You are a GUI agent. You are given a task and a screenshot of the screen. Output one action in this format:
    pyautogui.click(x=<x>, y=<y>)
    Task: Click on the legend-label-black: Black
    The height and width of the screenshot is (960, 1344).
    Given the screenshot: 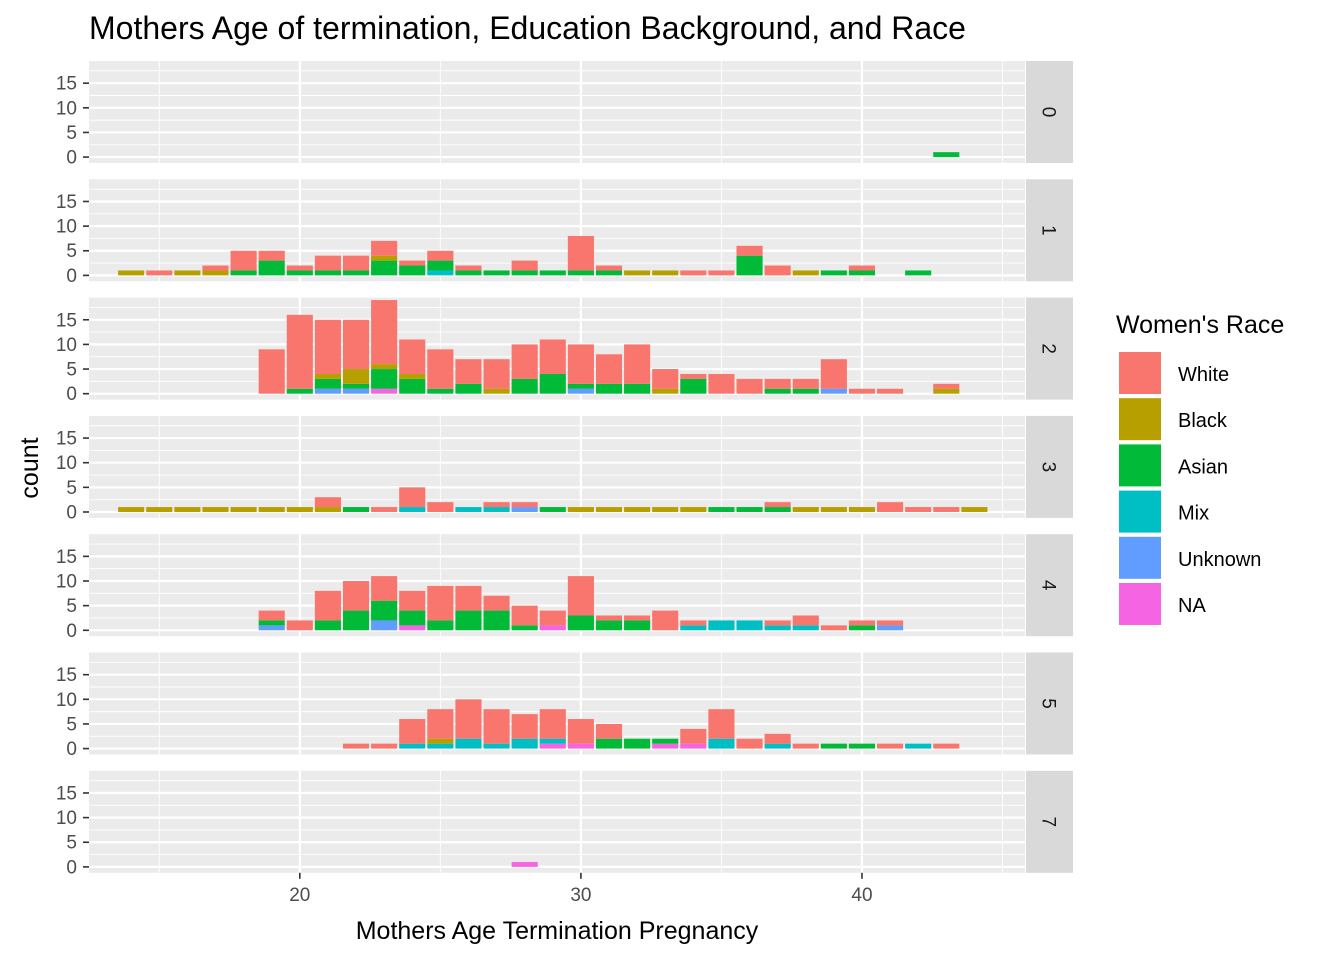 What is the action you would take?
    pyautogui.click(x=1203, y=421)
    